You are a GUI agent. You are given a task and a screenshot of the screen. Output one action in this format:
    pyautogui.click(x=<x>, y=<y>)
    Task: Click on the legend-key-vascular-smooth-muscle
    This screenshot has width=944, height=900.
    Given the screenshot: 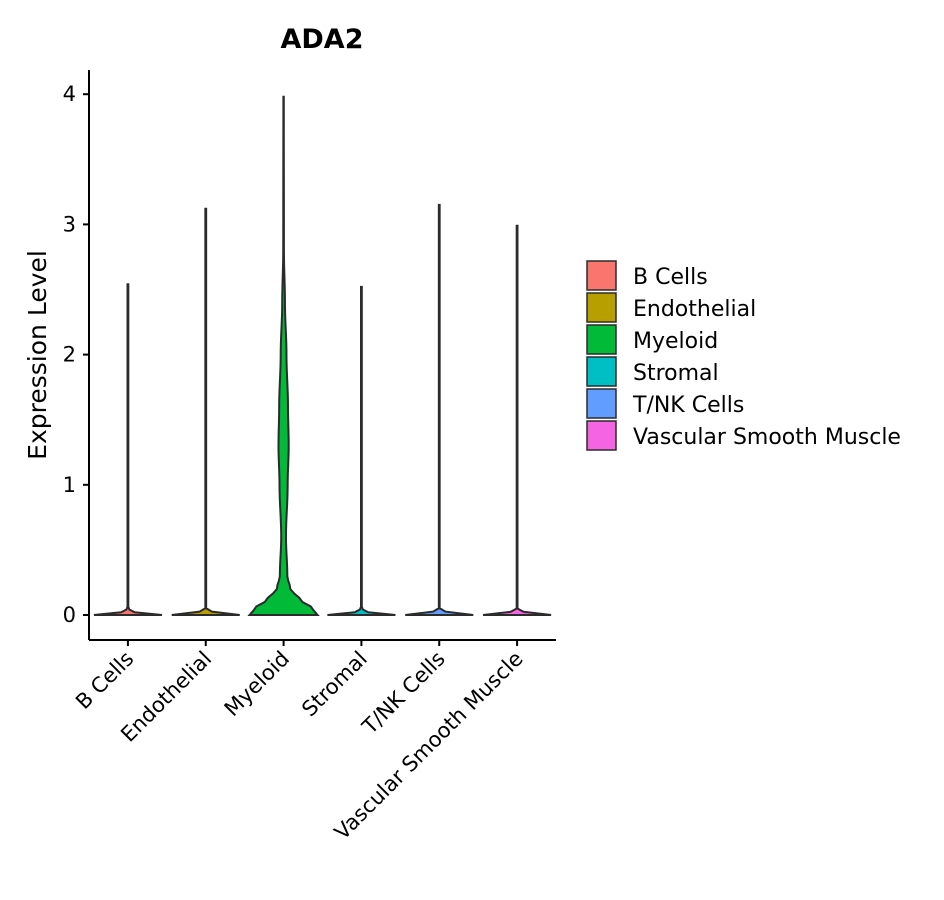 What is the action you would take?
    pyautogui.click(x=601, y=435)
    